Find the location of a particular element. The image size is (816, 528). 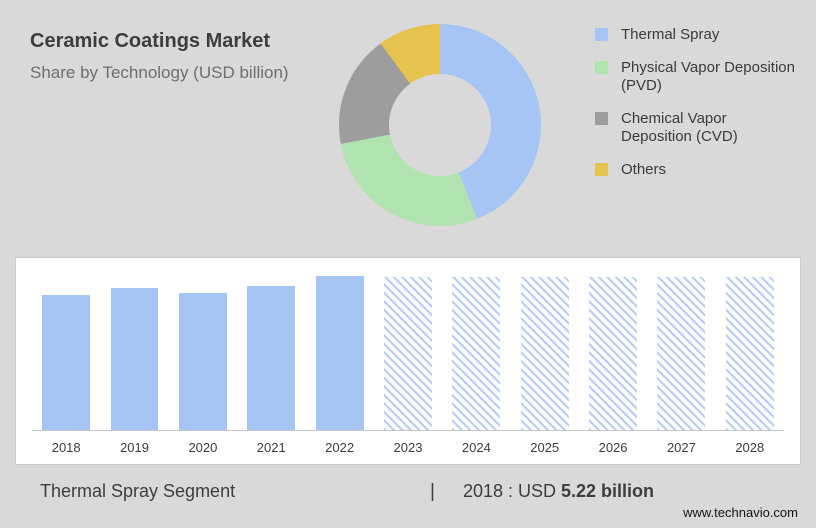

legend-item: Thermal Spray is located at coordinates (700, 35).